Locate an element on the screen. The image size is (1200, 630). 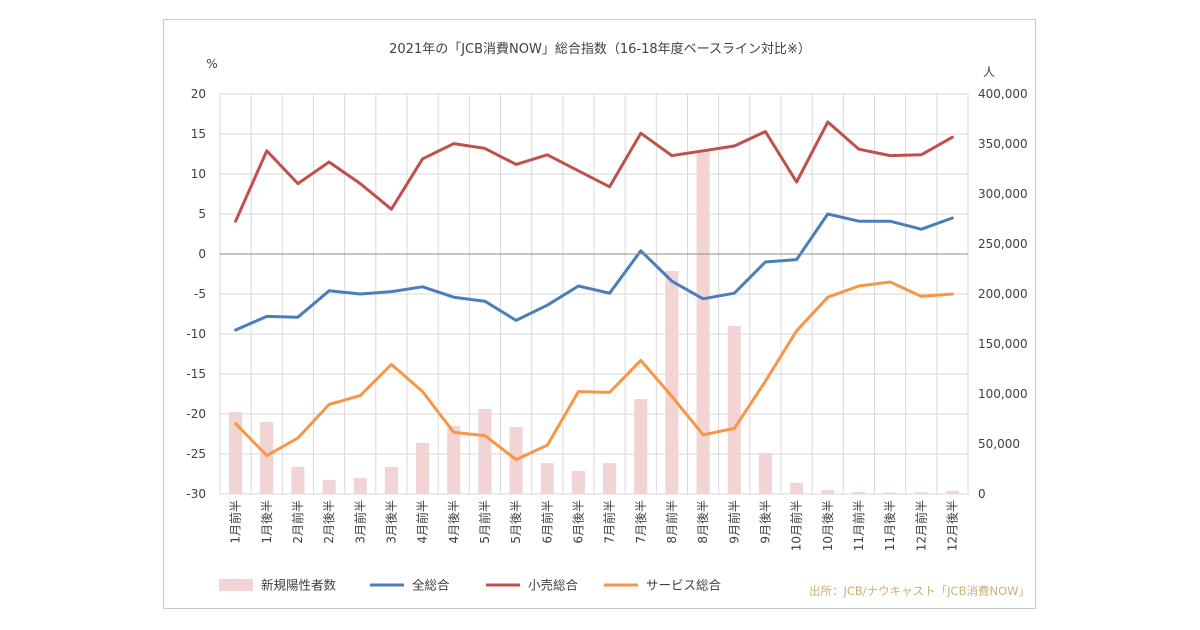
category-label: 3月後半 is located at coordinates (391, 522).